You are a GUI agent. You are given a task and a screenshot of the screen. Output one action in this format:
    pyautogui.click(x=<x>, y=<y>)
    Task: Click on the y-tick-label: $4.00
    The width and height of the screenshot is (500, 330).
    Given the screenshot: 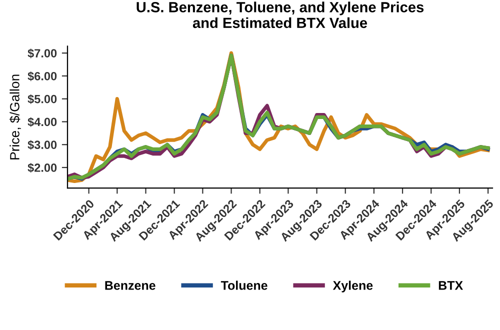 What is the action you would take?
    pyautogui.click(x=42, y=122)
    